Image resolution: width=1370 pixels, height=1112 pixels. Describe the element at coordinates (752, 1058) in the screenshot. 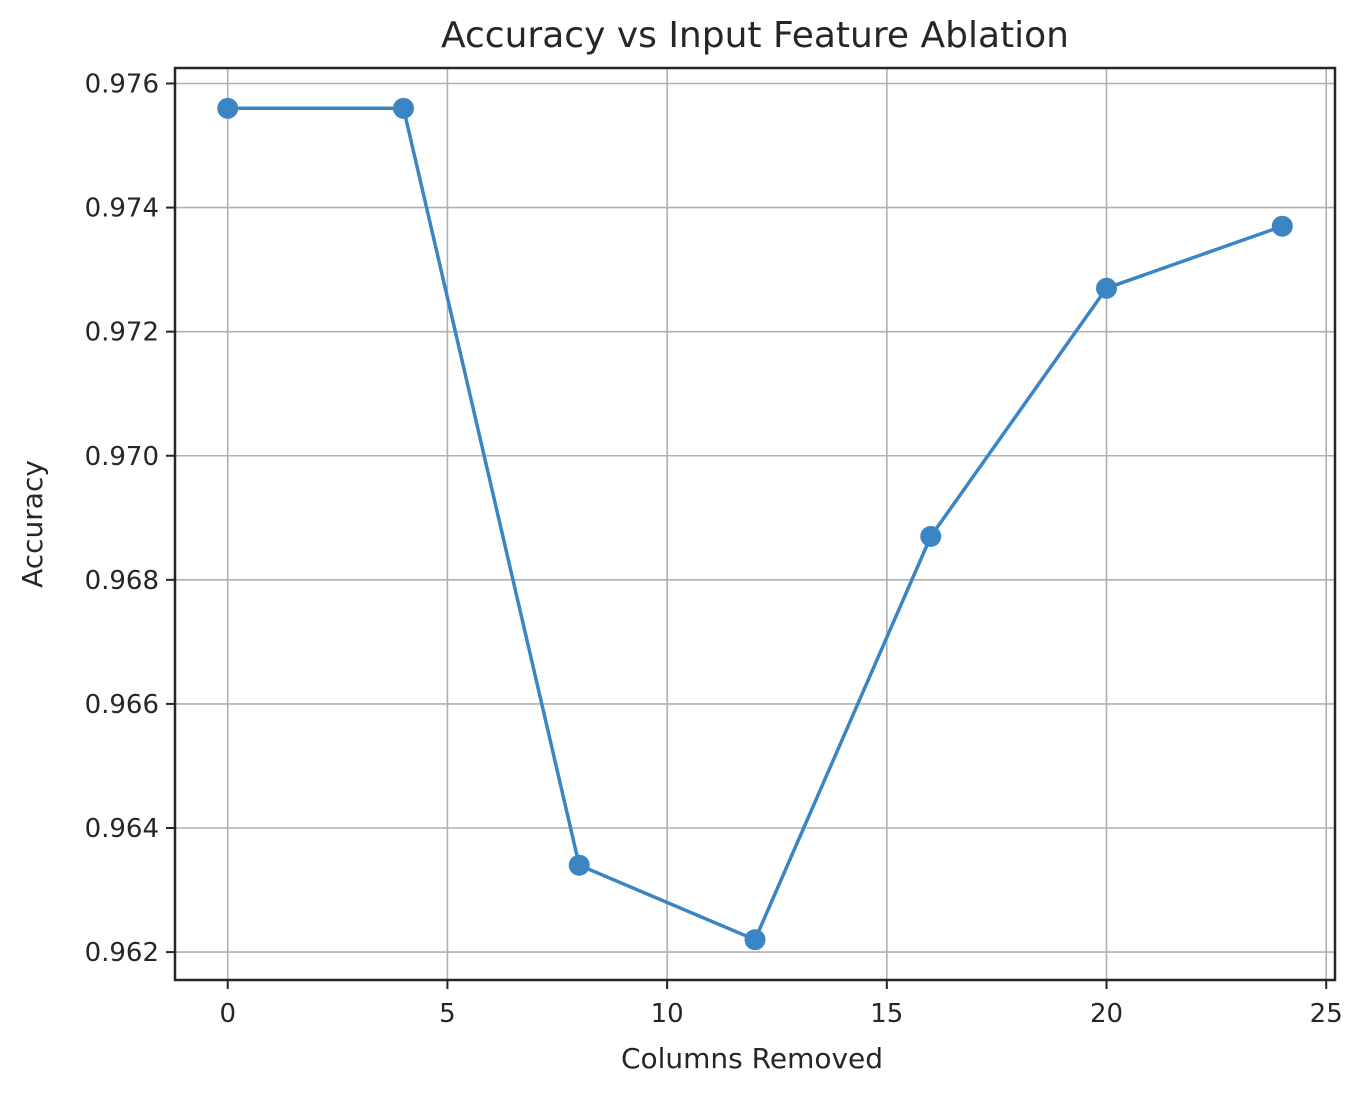

I see `x-axis-label: Columns Removed` at that location.